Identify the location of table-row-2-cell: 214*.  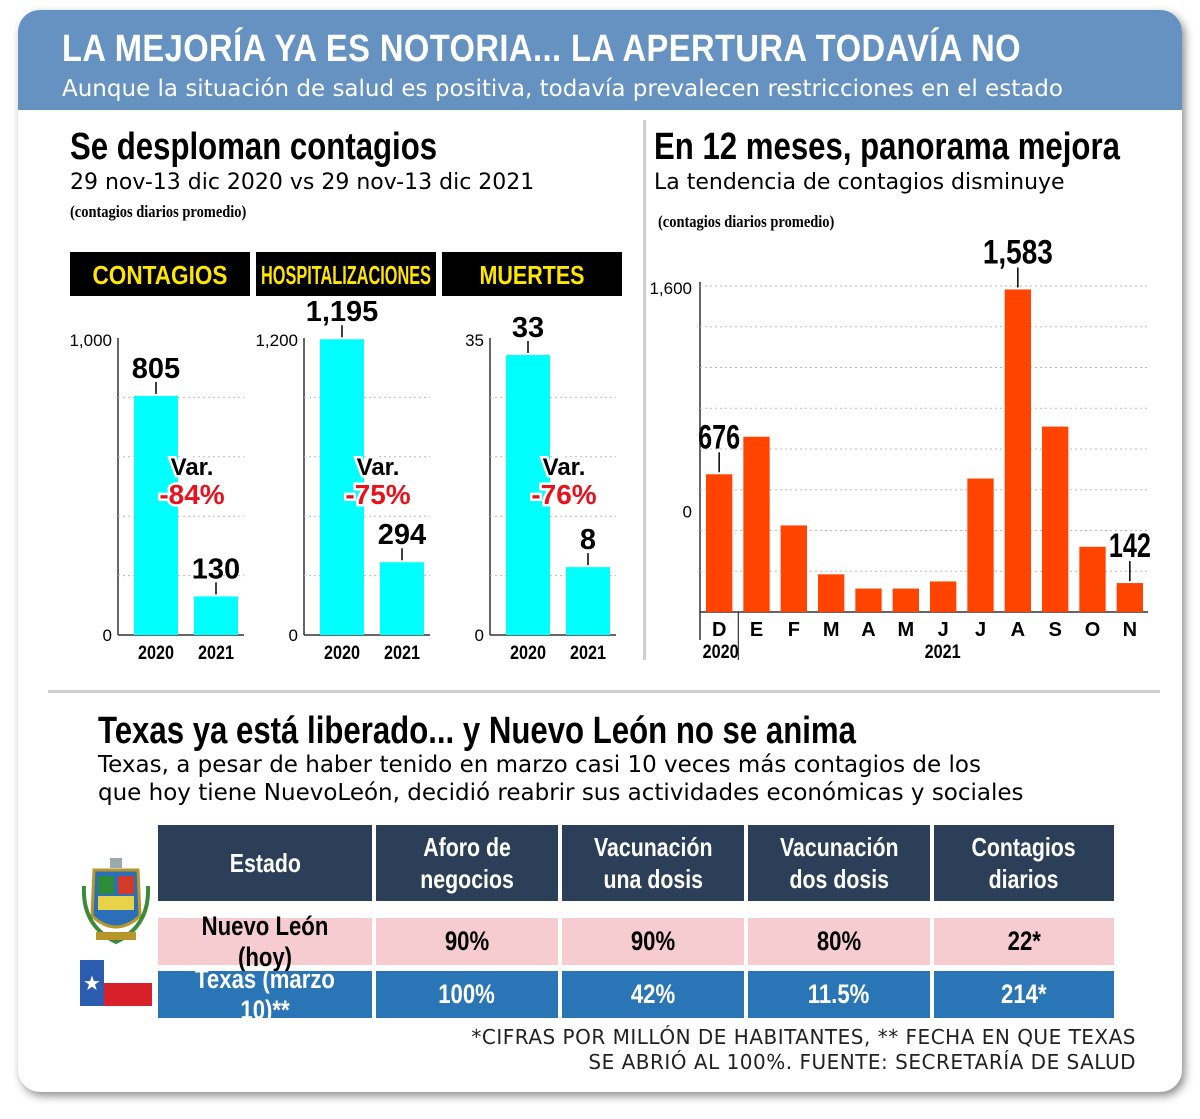
(1024, 994).